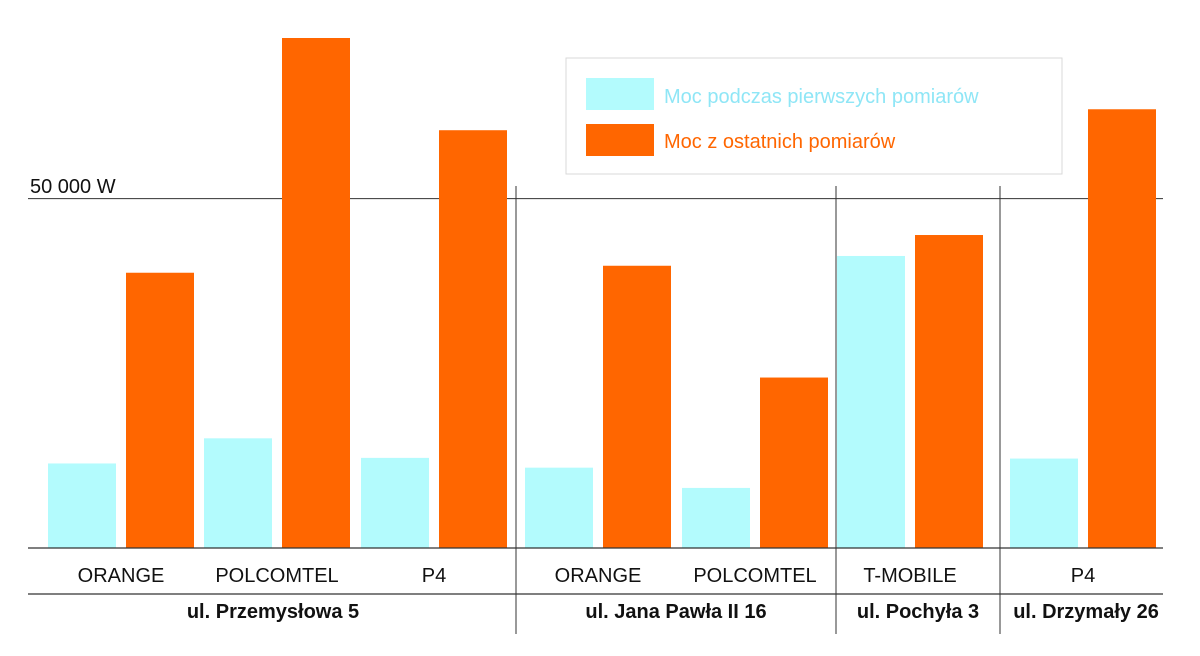 The height and width of the screenshot is (656, 1200). Describe the element at coordinates (1083, 576) in the screenshot. I see `category-label-7: P4` at that location.